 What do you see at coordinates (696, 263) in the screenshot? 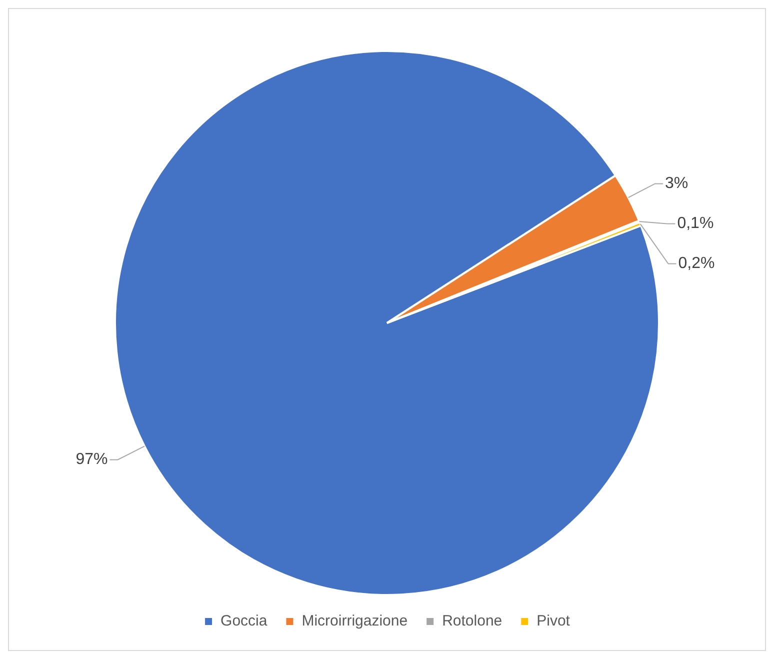
I see `data-label: 0,2%` at bounding box center [696, 263].